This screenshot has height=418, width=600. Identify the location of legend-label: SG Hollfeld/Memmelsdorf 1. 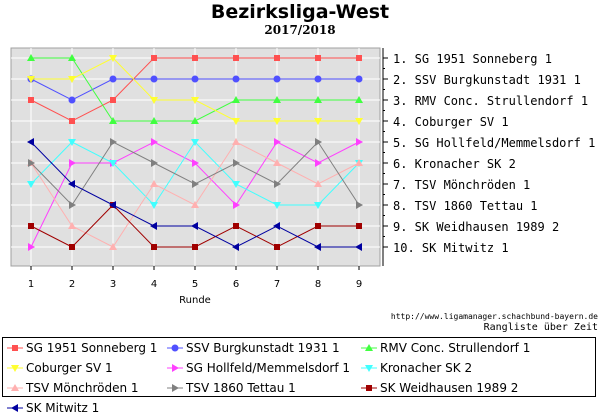
(268, 368).